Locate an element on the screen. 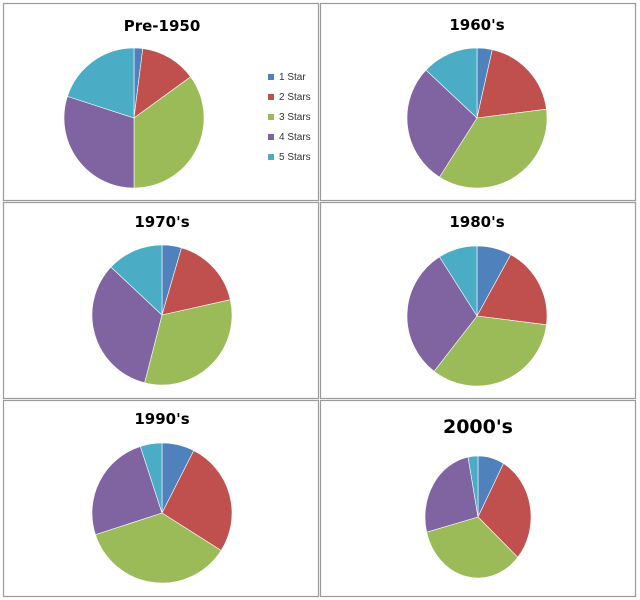 Image resolution: width=640 pixels, height=600 pixels. chart-title: 1960's is located at coordinates (476, 25).